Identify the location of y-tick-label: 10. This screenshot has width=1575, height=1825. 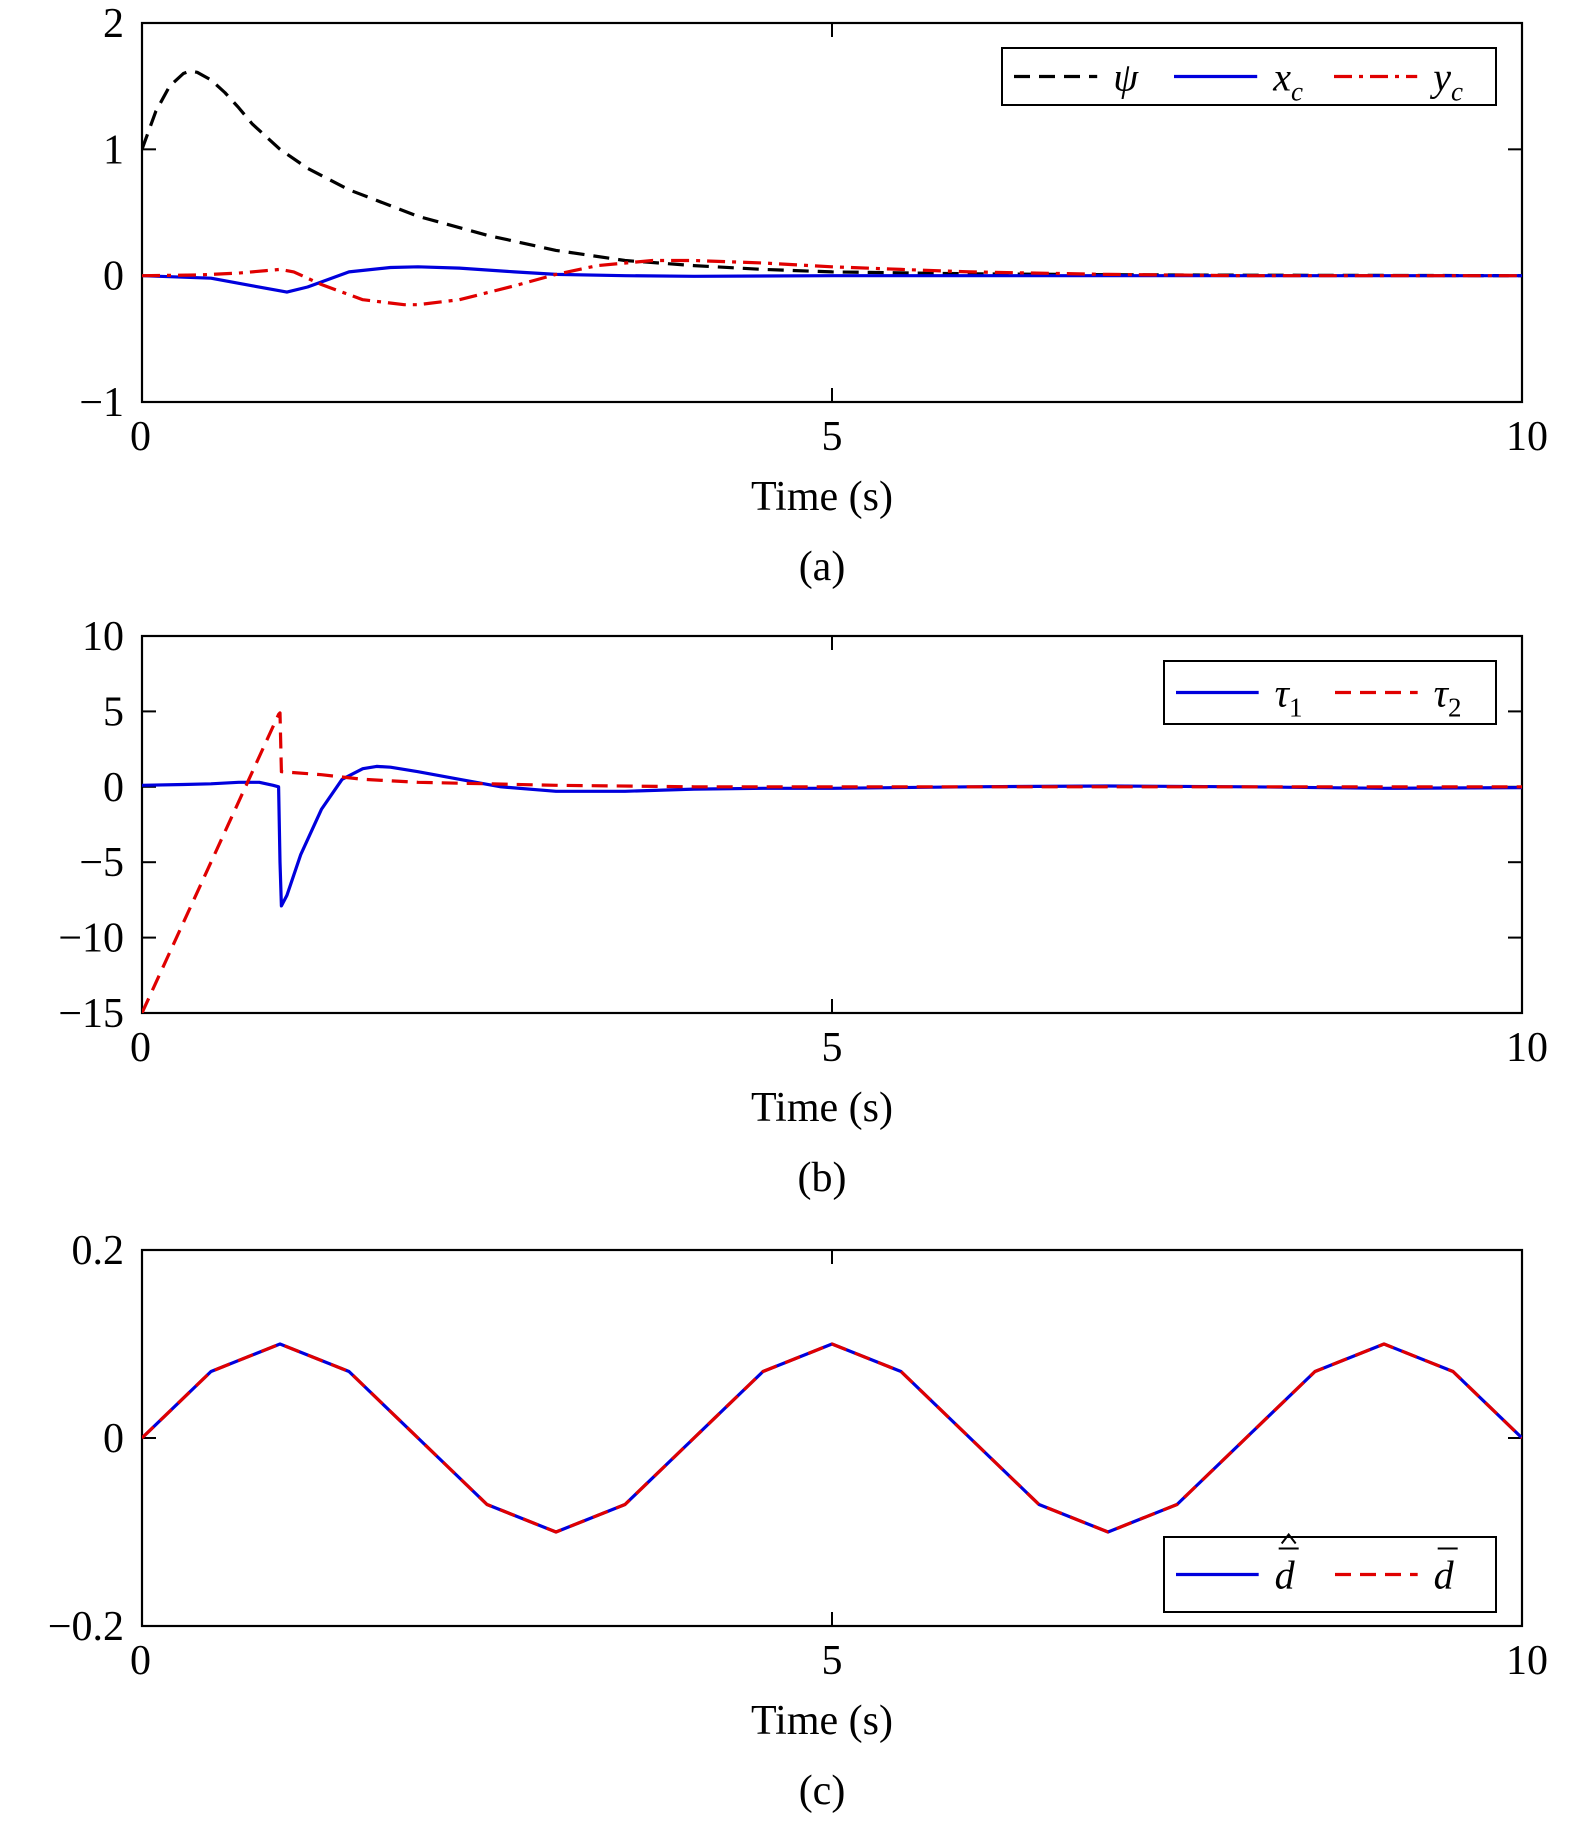
(103, 637).